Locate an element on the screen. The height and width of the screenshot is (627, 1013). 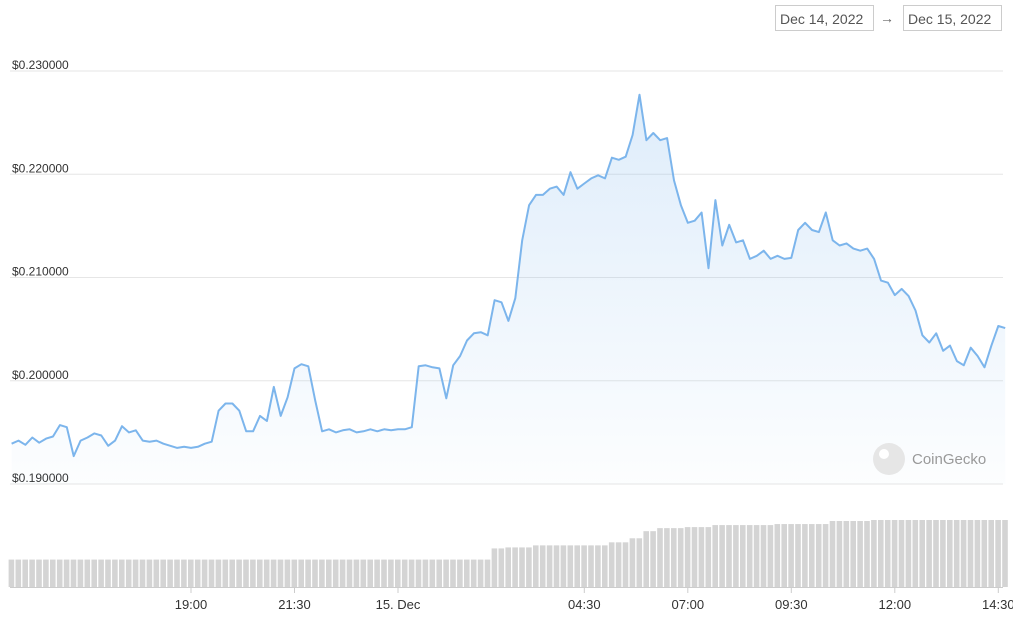
date-to: Dec 15, 2022 is located at coordinates (952, 18).